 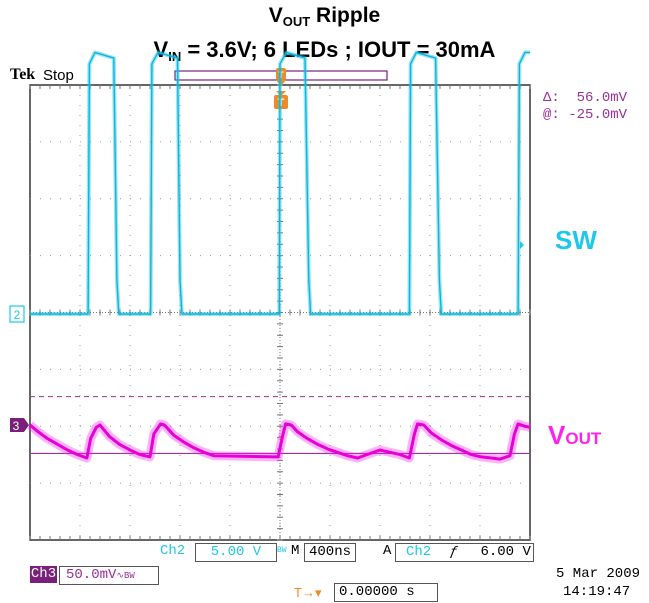 What do you see at coordinates (386, 592) in the screenshot?
I see `trigger-position-value: 0.00000 s` at bounding box center [386, 592].